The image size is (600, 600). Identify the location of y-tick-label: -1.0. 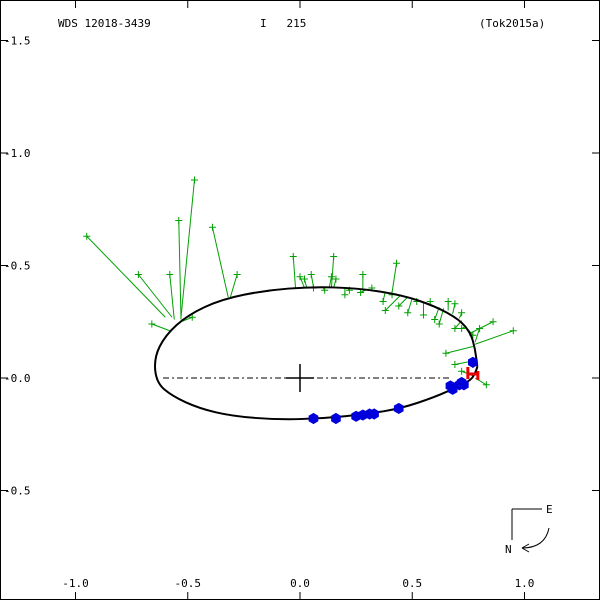
(17, 153).